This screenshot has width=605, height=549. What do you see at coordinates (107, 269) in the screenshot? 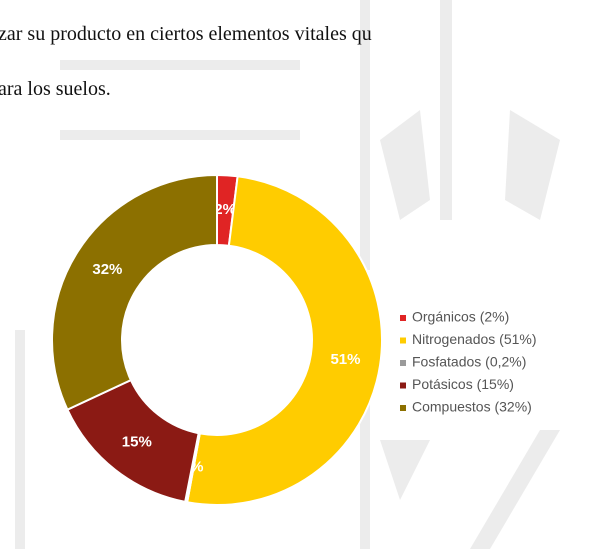
I see `data-label: 32%` at bounding box center [107, 269].